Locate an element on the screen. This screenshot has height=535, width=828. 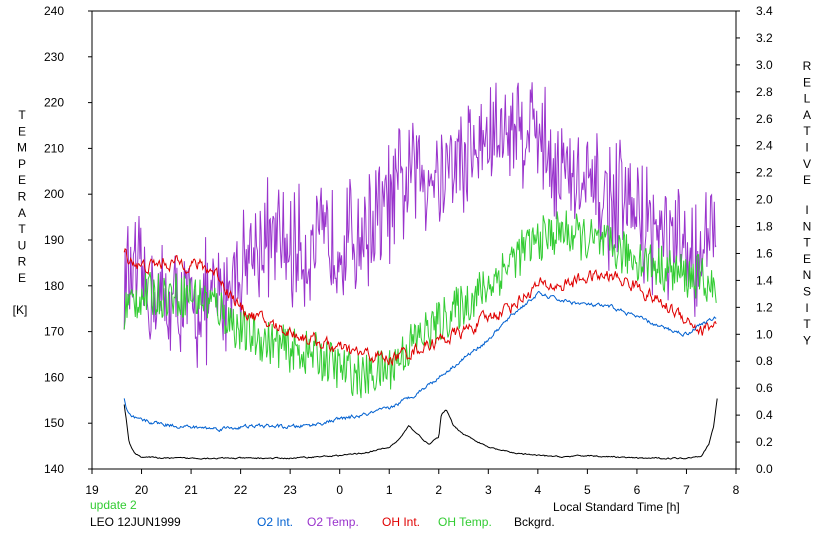
right-tick-label: 1.6 is located at coordinates (764, 253).